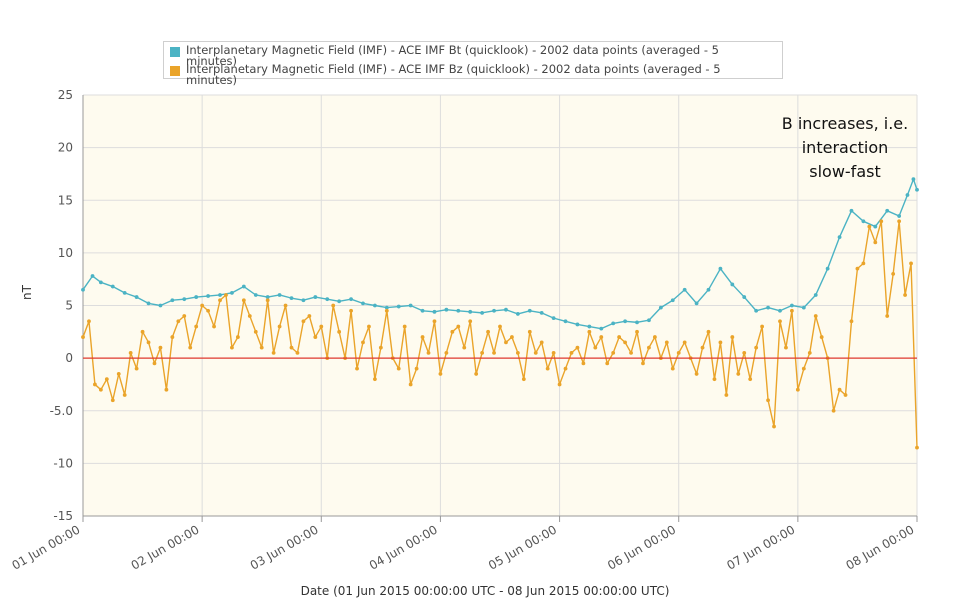 The image size is (970, 600). Describe the element at coordinates (845, 147) in the screenshot. I see `chart-annotation: B increases, i.e. interaction slow-fast` at that location.